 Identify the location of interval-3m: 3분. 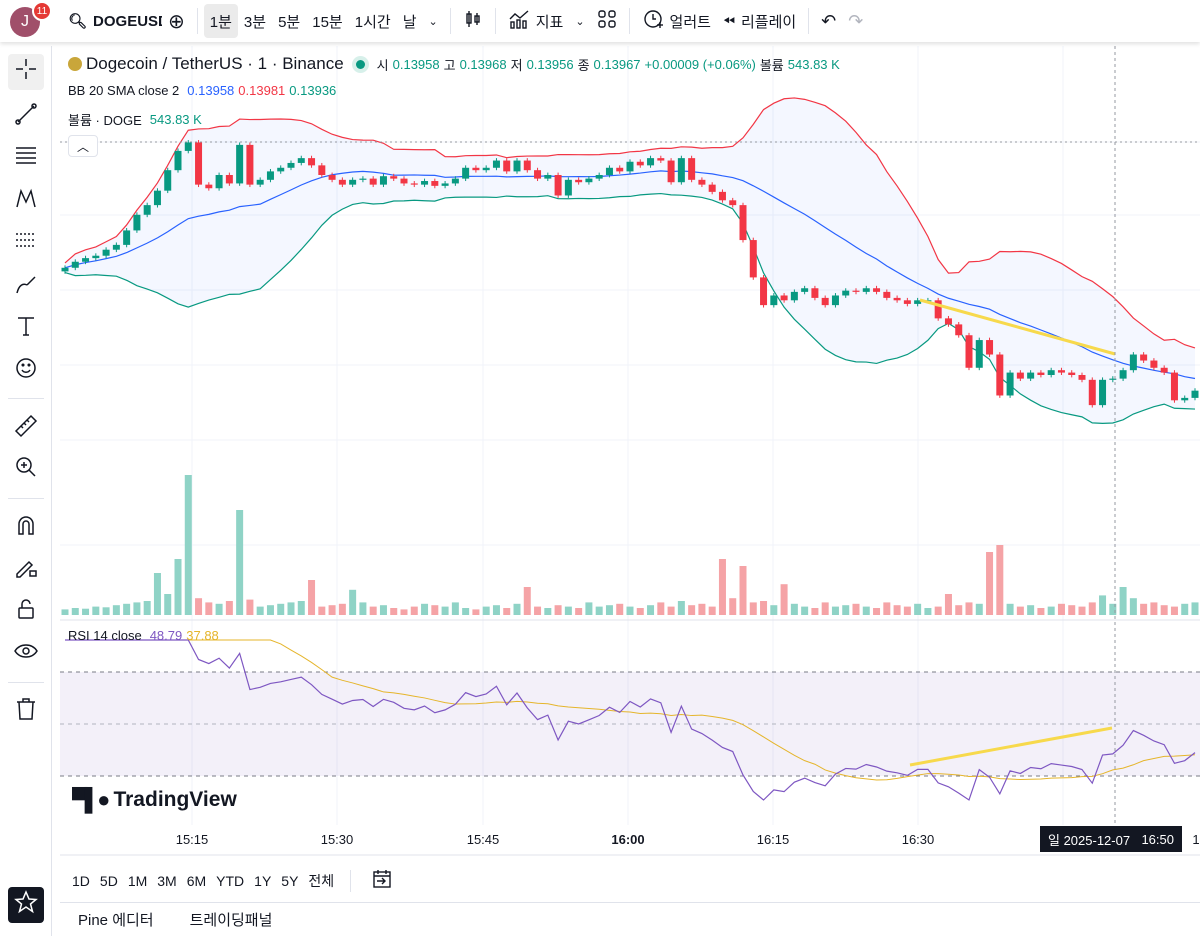
(255, 22).